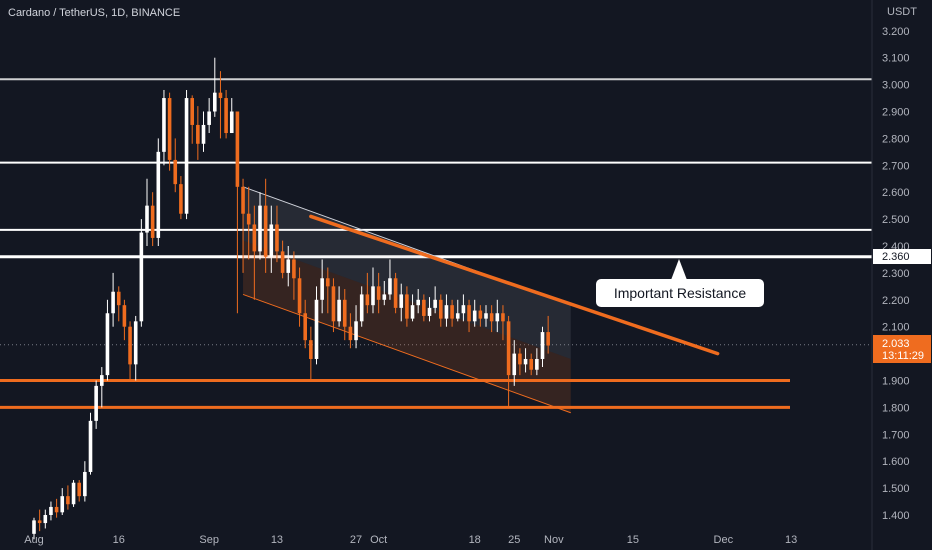 The height and width of the screenshot is (550, 932). What do you see at coordinates (902, 349) in the screenshot?
I see `last-price-badge: 2.033 13:11:29` at bounding box center [902, 349].